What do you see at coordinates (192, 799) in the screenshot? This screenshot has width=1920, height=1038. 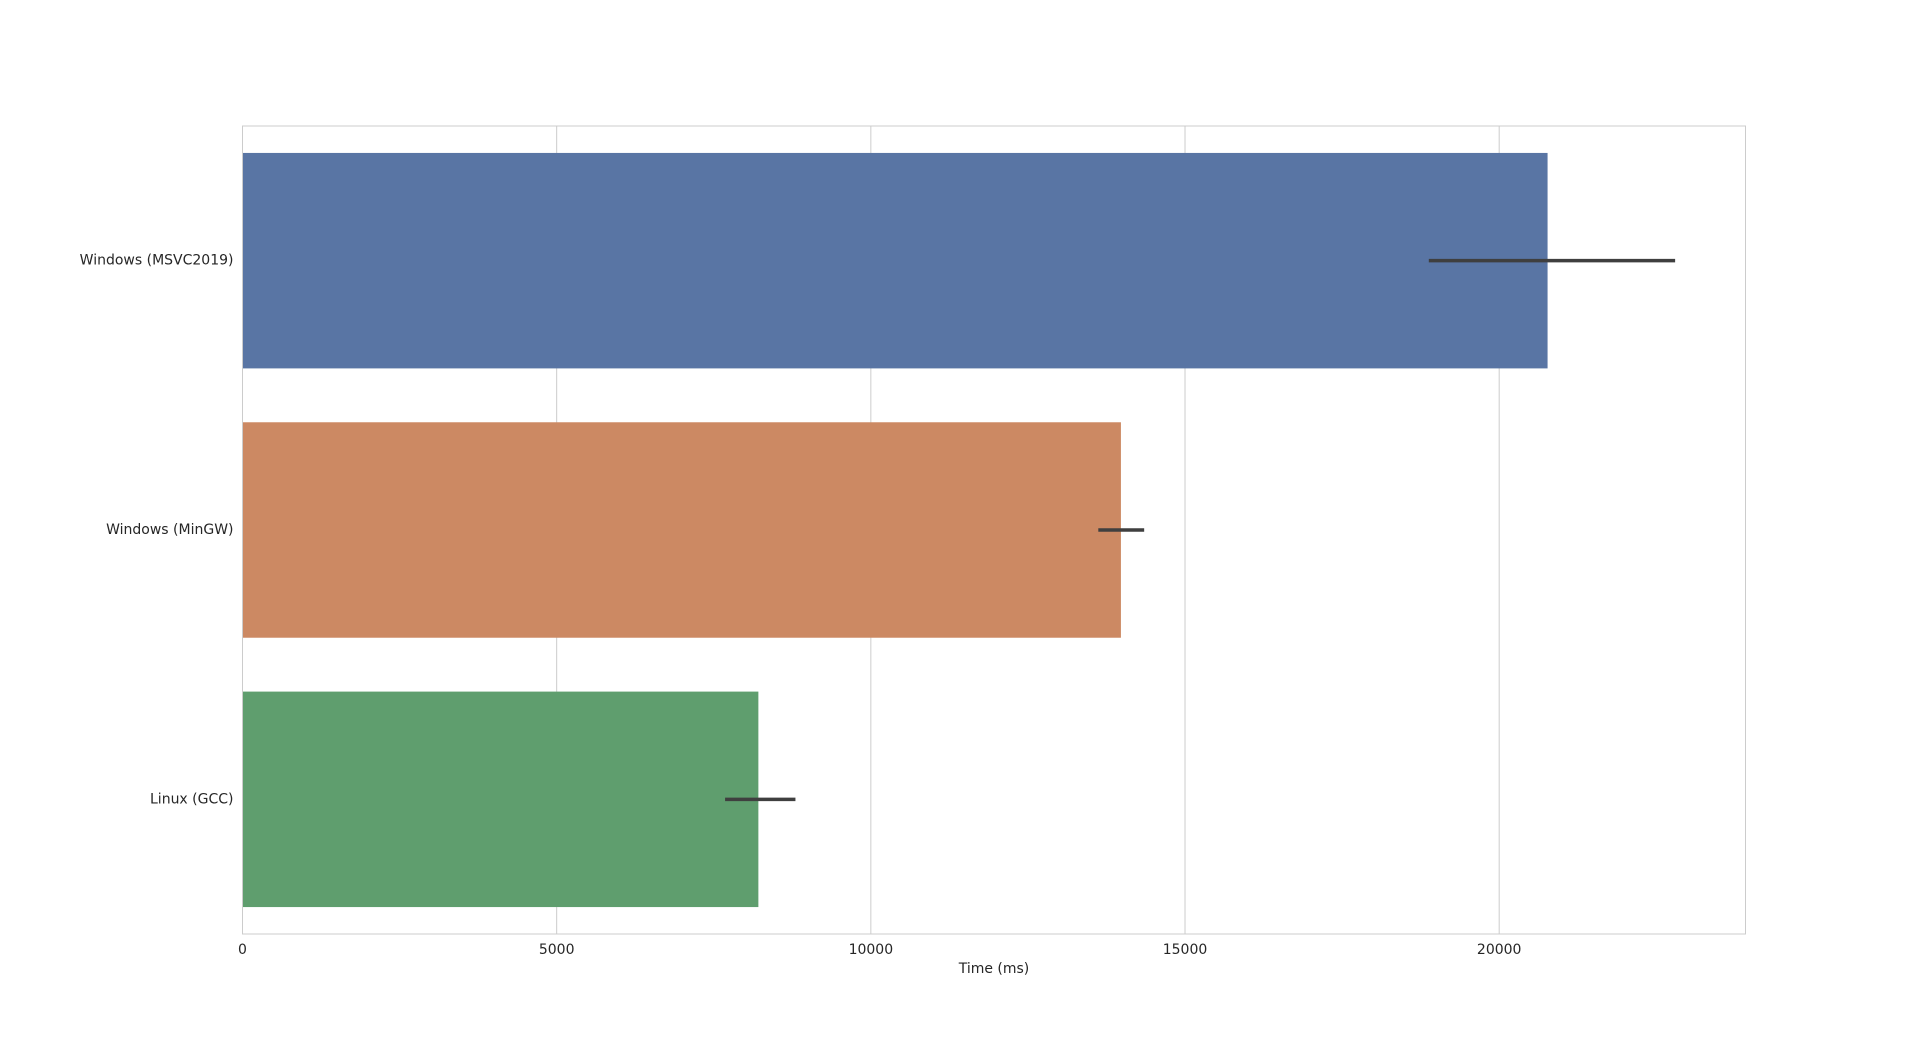 I see `y-tick-label: Linux (GCC)` at bounding box center [192, 799].